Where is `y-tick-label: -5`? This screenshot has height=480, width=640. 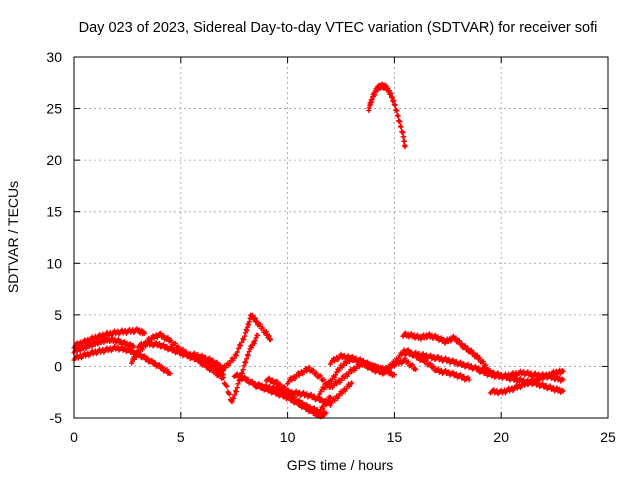 y-tick-label: -5 is located at coordinates (56, 418).